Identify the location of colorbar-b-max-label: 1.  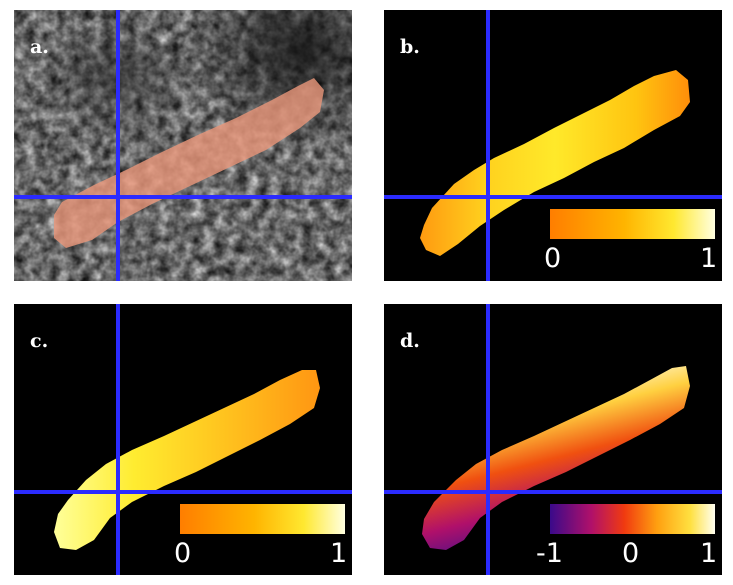
(709, 258).